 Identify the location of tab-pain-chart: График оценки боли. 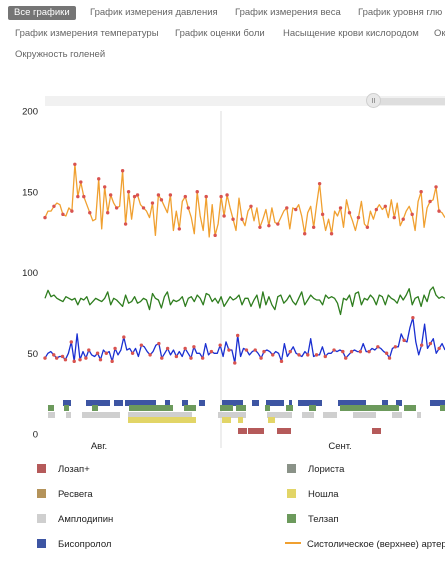
(220, 33).